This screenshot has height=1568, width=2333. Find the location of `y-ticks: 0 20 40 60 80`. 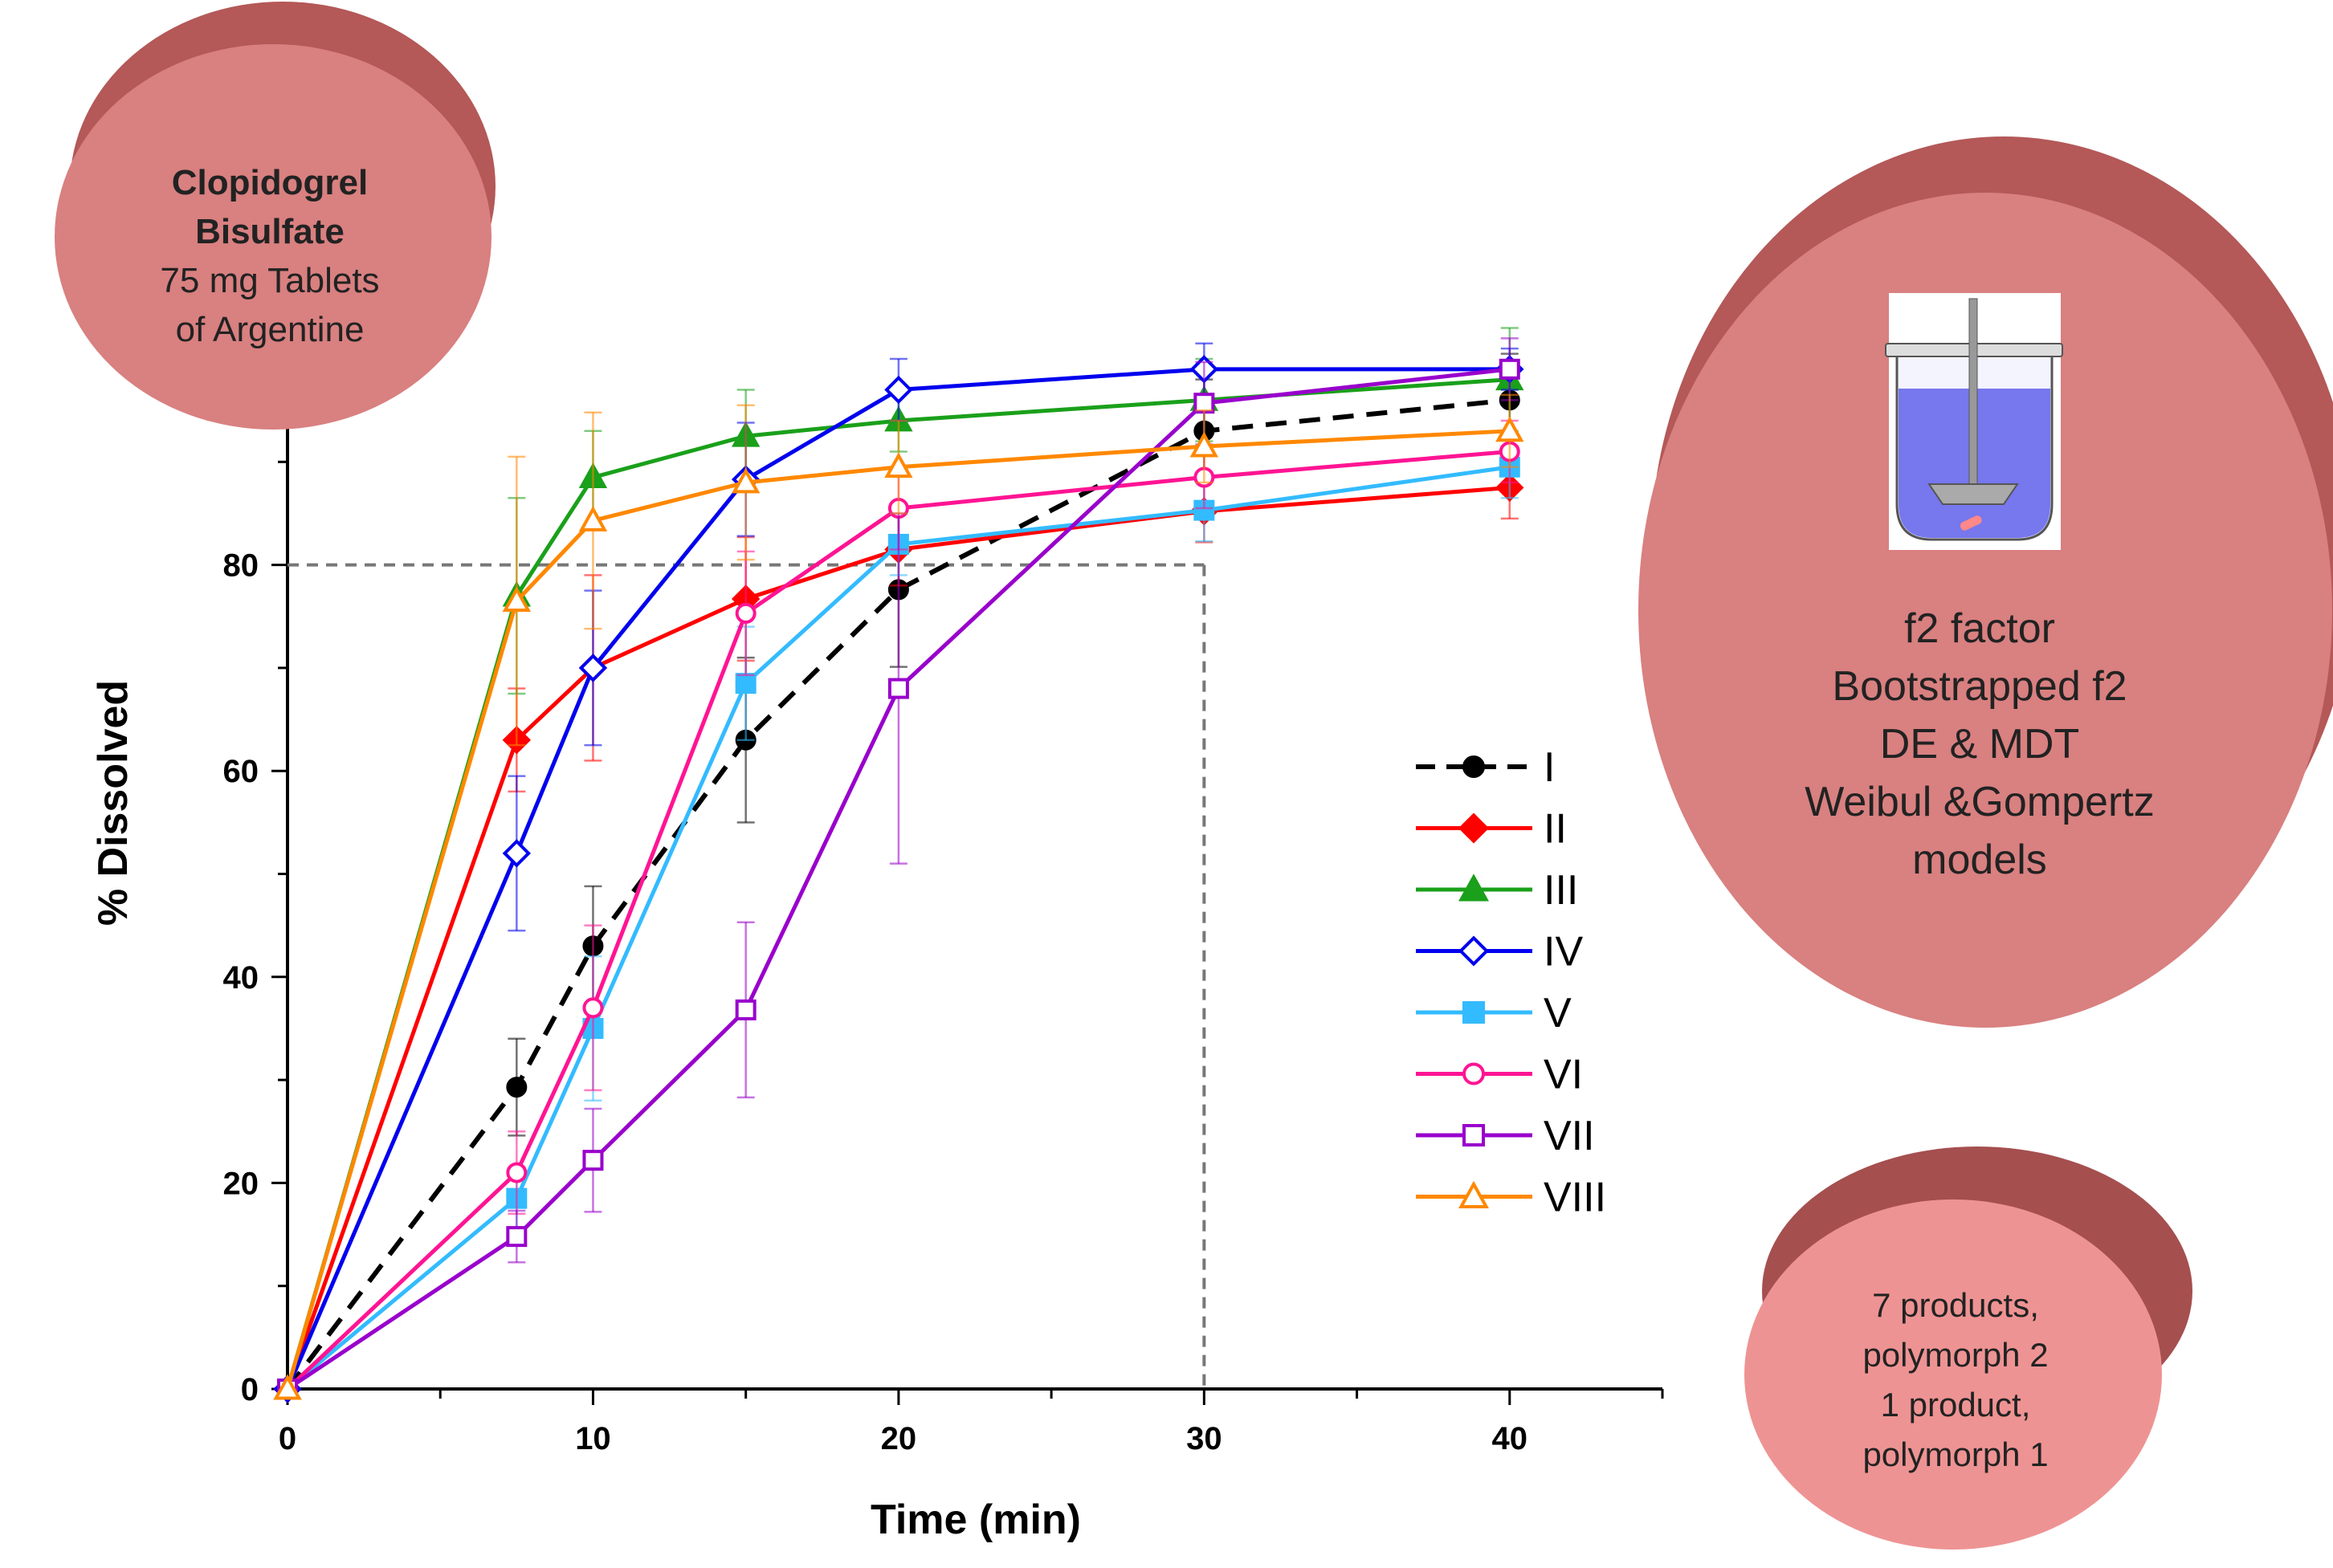

y-ticks: 0 20 40 60 80 is located at coordinates (255, 933).